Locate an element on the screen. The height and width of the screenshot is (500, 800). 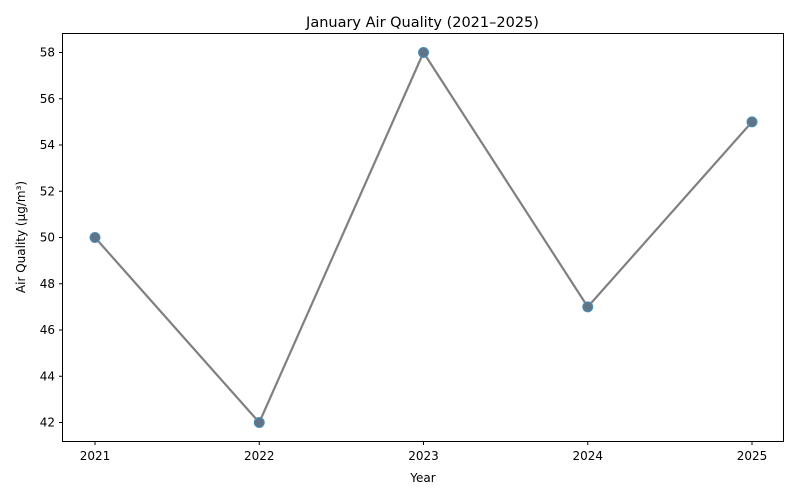
y-axis: 42 44 46 48 50 52 54 56 58 is located at coordinates (51, 238).